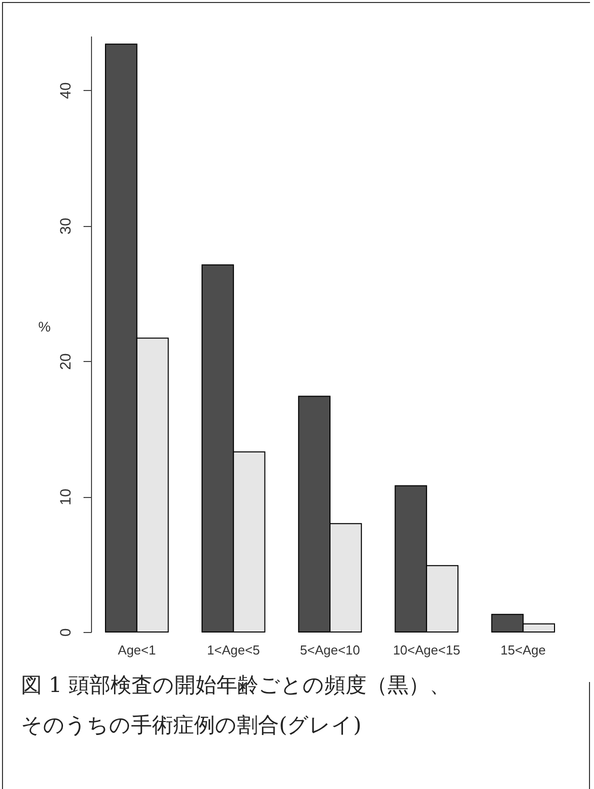 This screenshot has width=594, height=789. I want to click on y-tick-label: 10, so click(66, 497).